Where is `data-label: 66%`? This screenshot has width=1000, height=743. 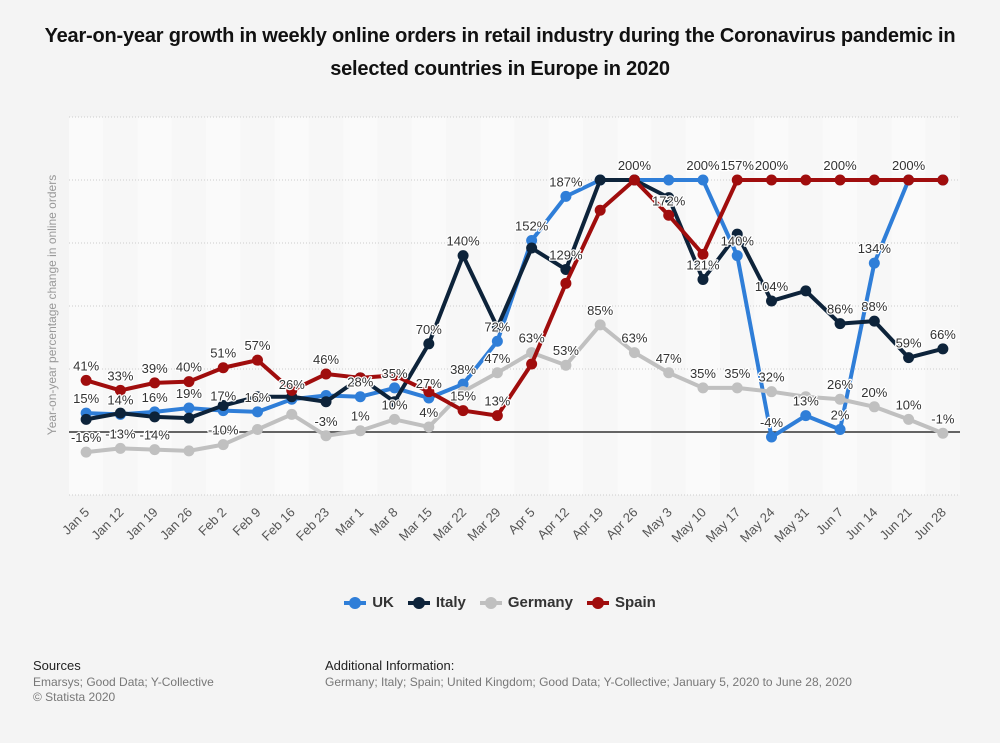
data-label: 66% is located at coordinates (943, 334).